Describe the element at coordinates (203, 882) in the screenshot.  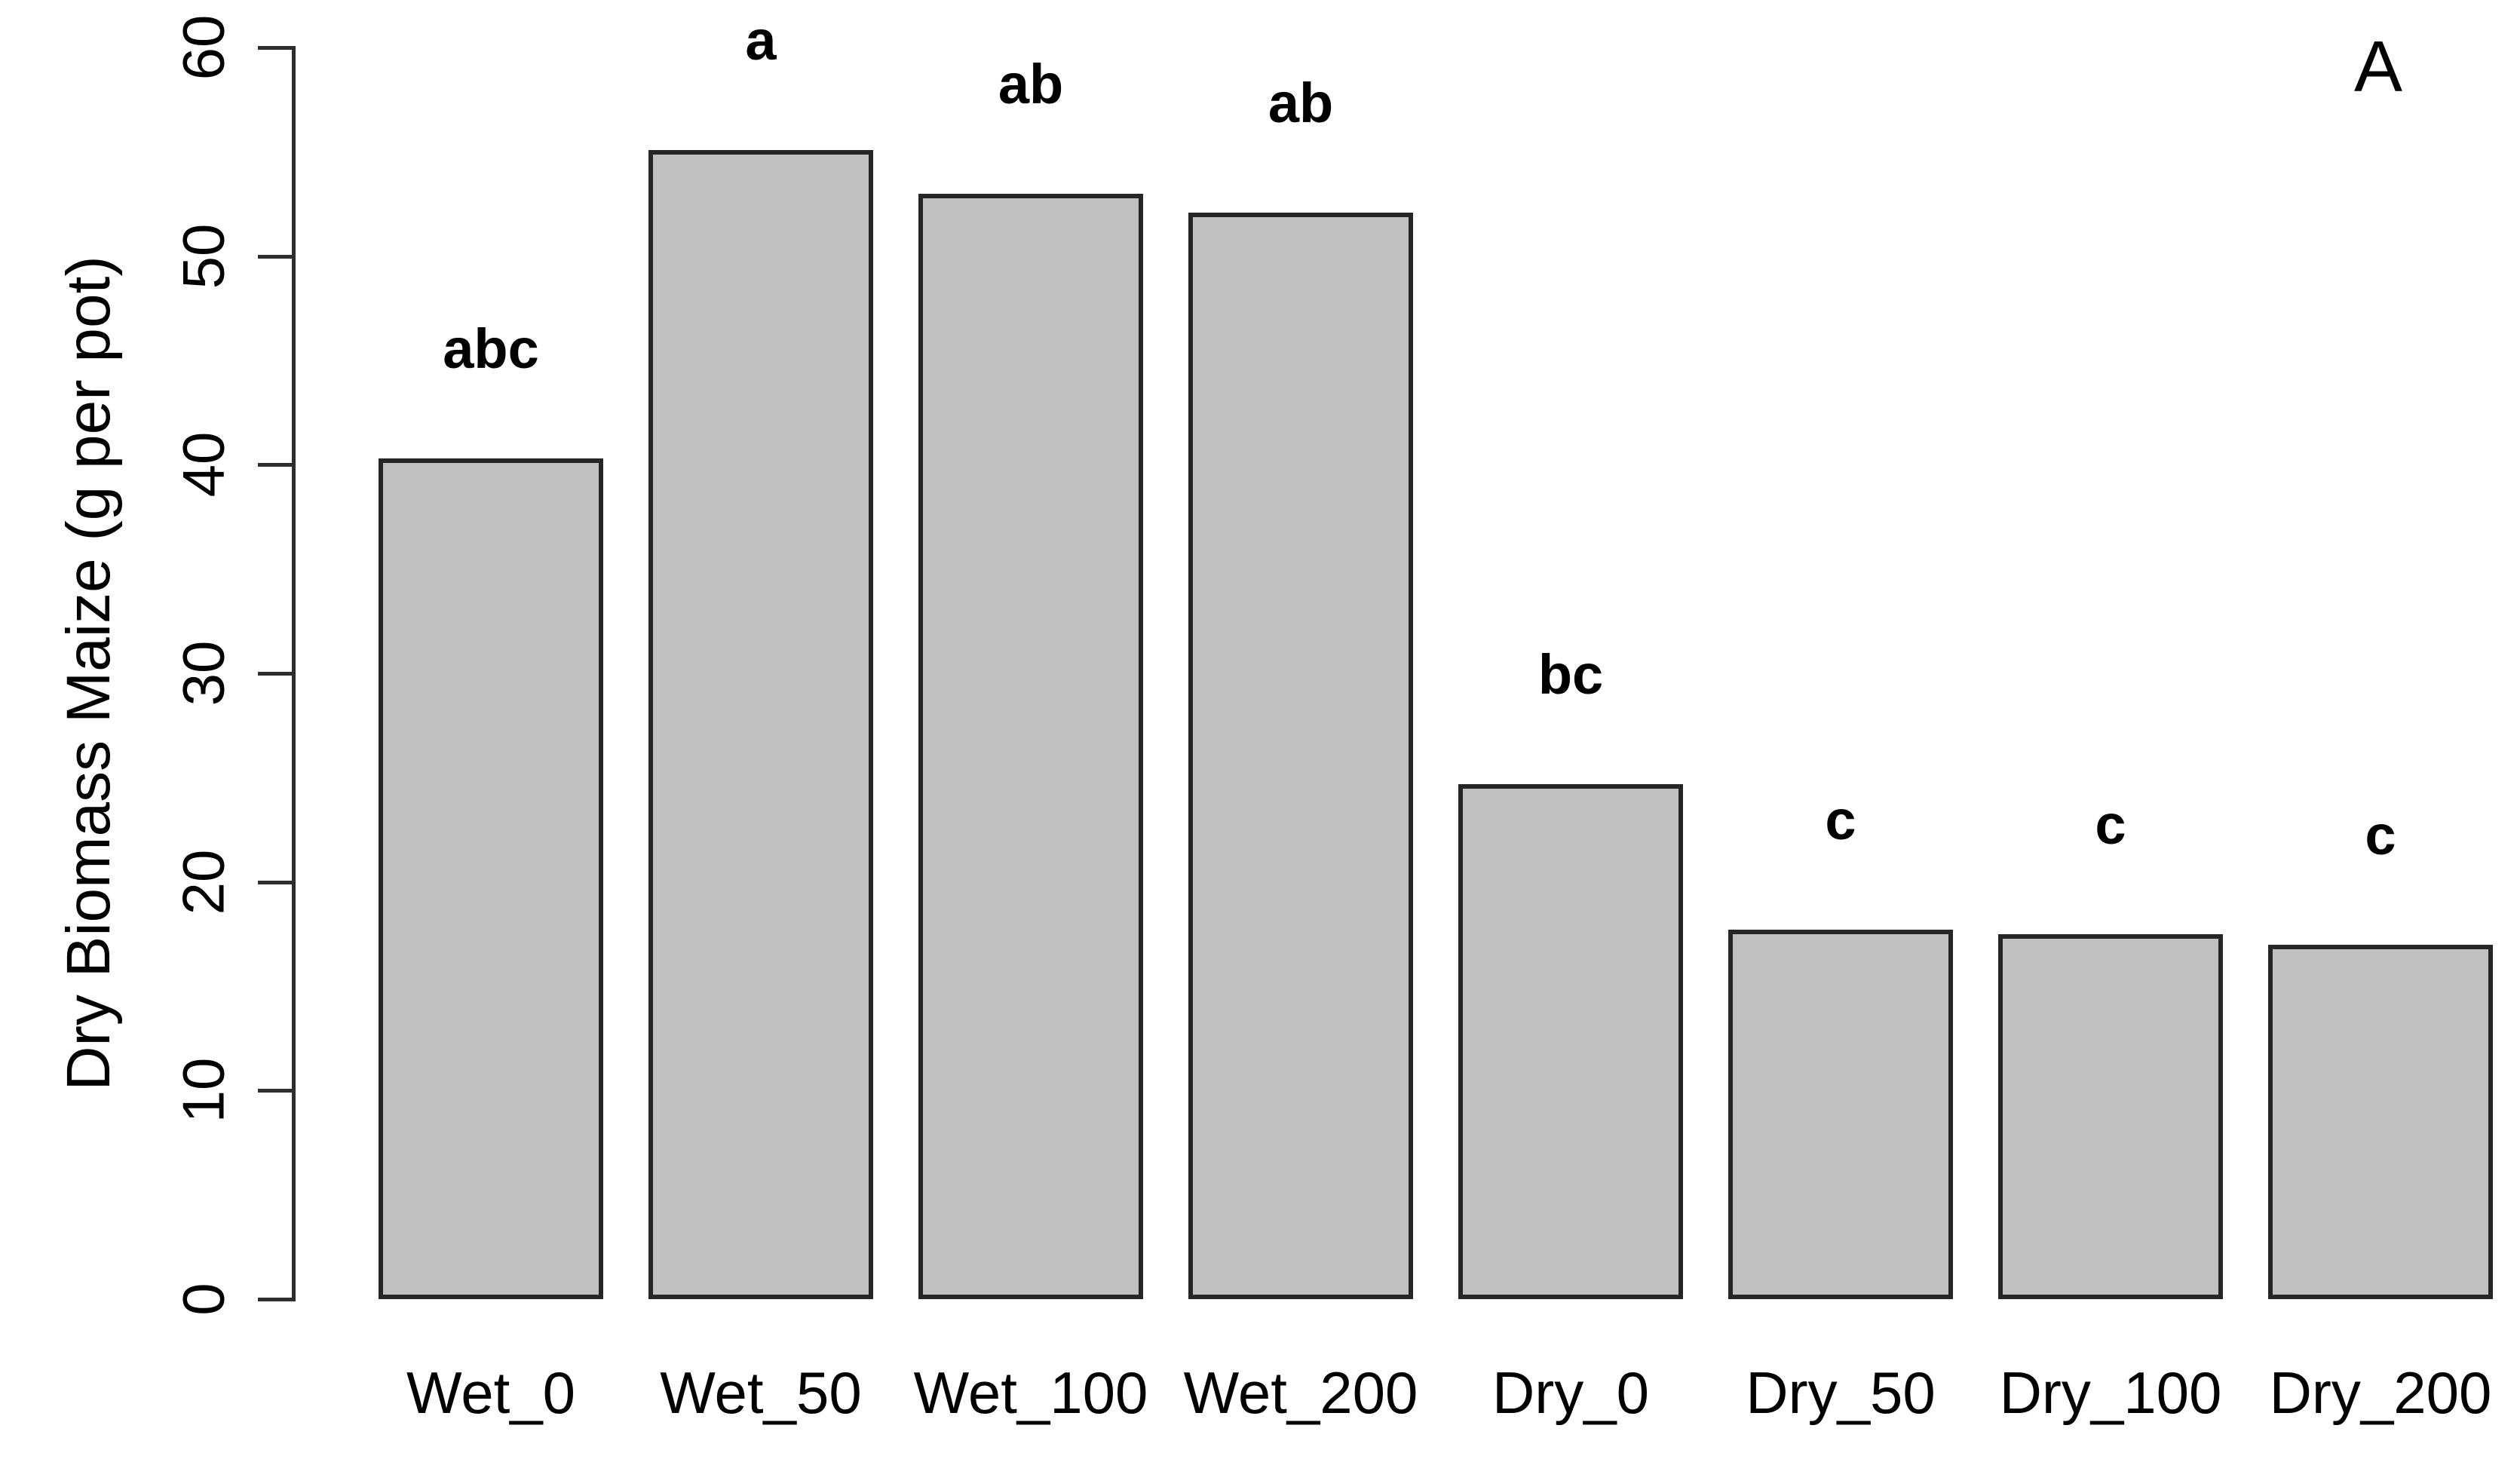
I see `y-tick-label: 20` at that location.